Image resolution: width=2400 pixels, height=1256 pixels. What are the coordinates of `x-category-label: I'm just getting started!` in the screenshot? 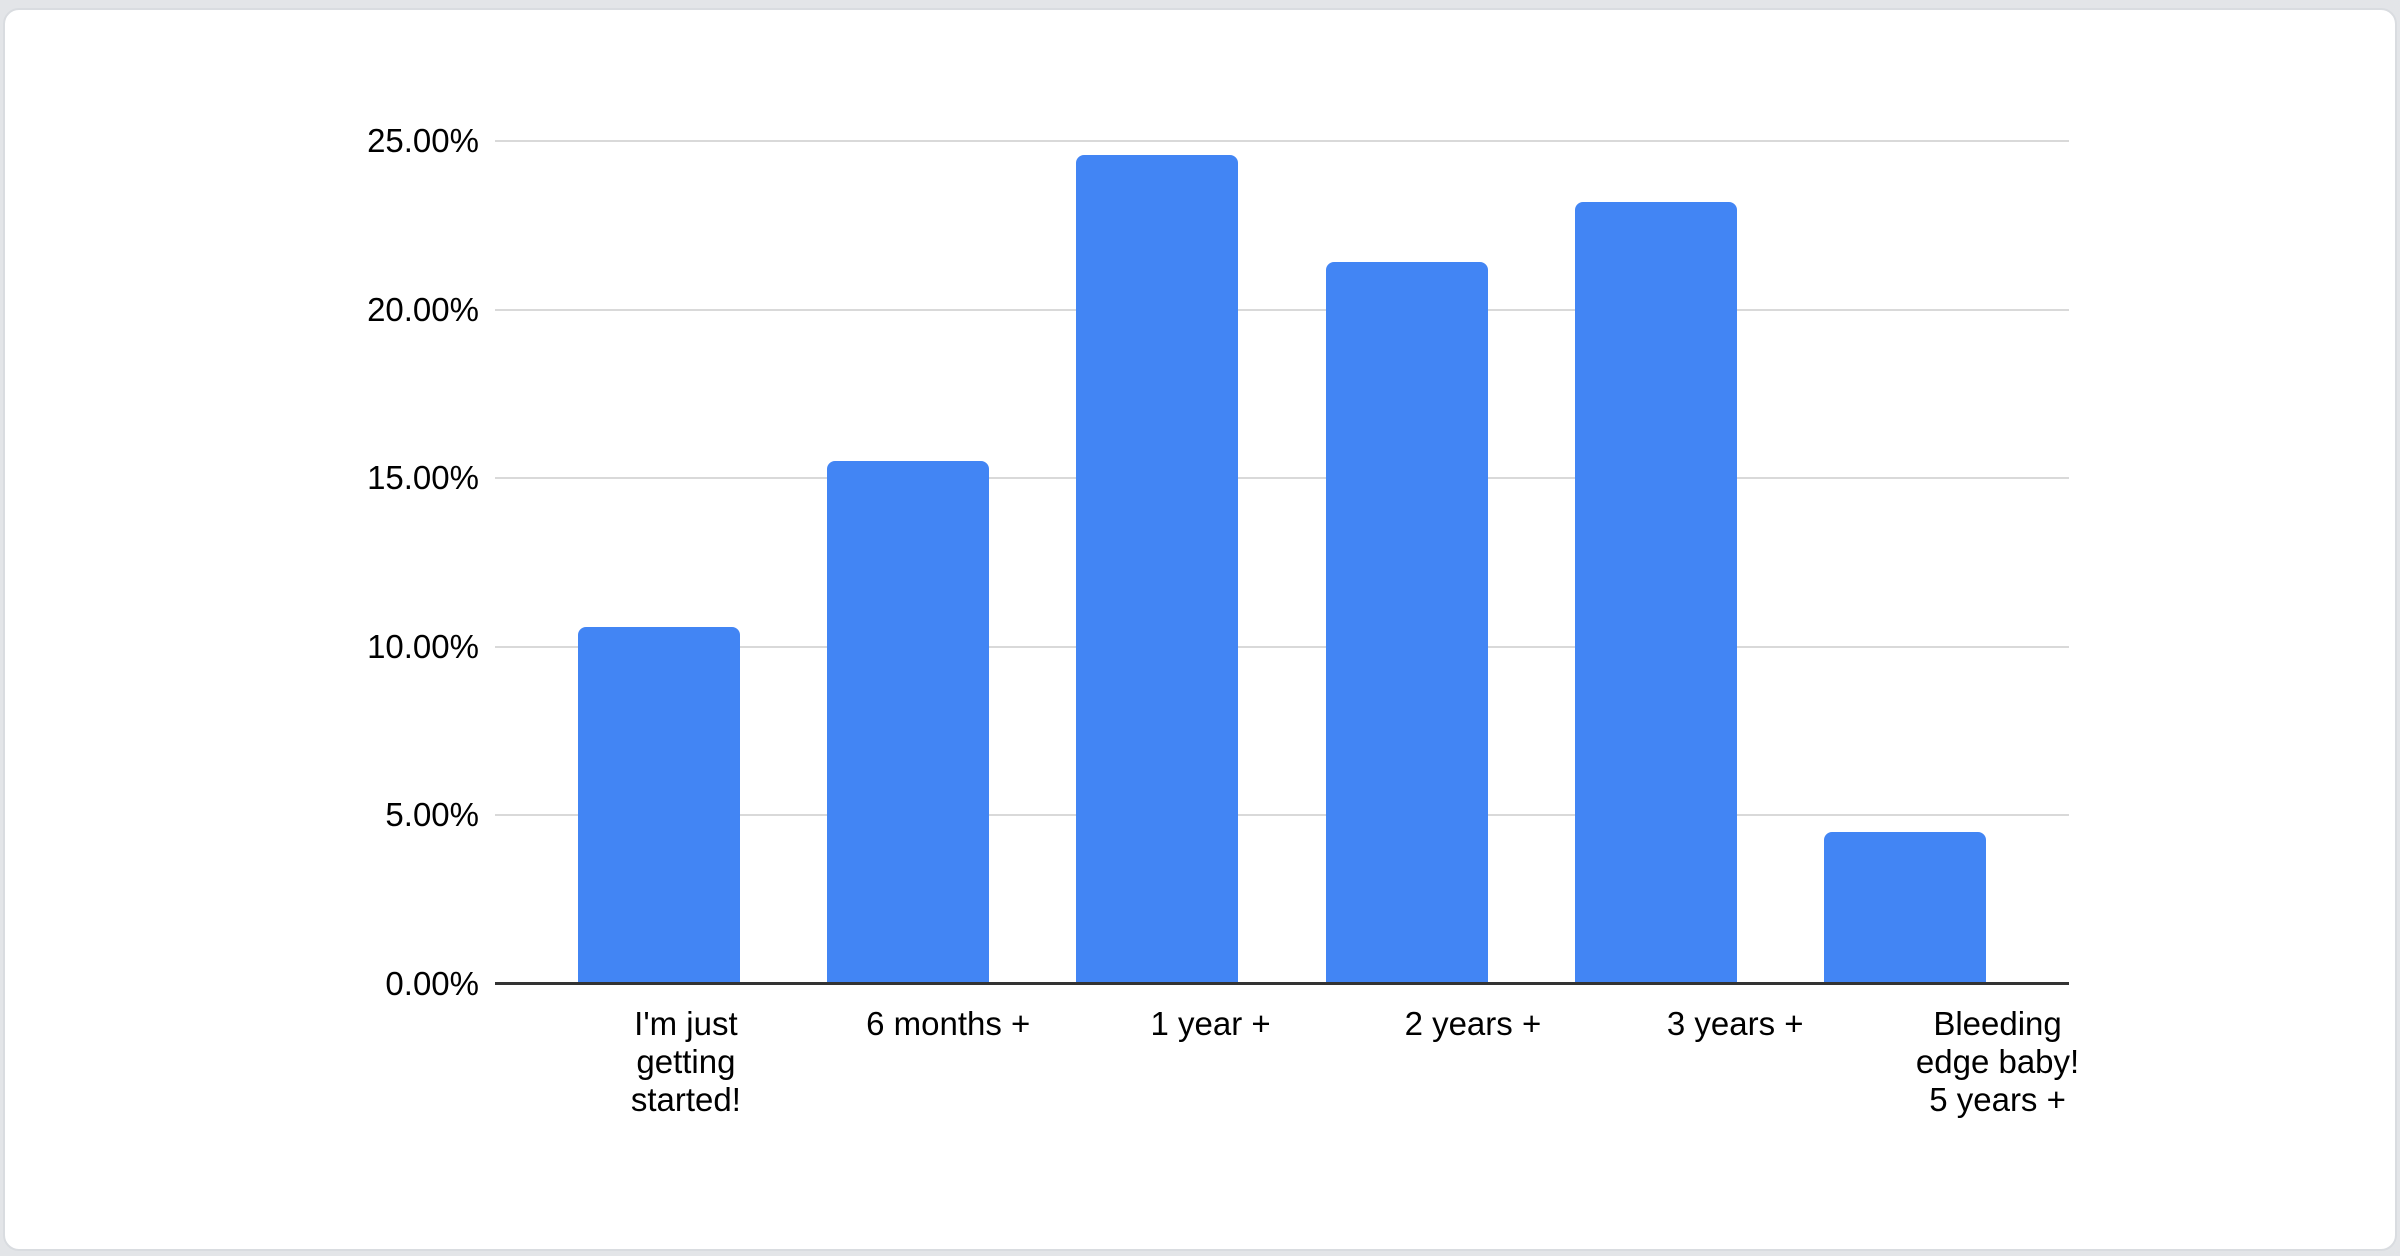 It's located at (686, 1062).